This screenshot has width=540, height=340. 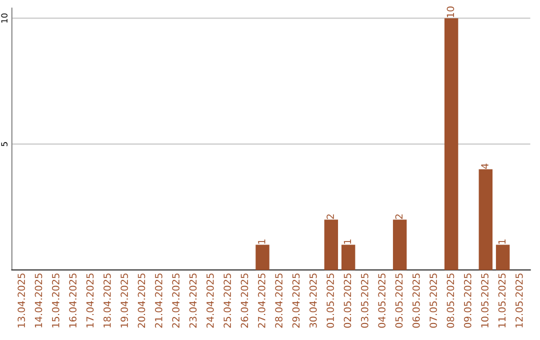 What do you see at coordinates (210, 301) in the screenshot?
I see `x-tick-label: 24.04.2025` at bounding box center [210, 301].